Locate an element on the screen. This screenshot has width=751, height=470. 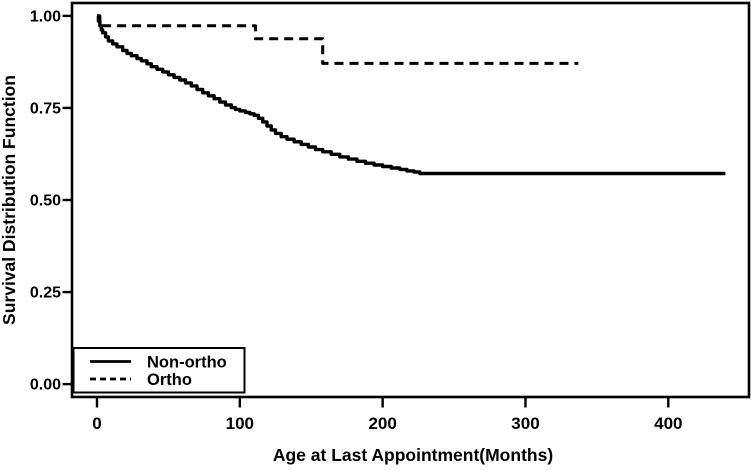
legend-box is located at coordinates (159, 370).